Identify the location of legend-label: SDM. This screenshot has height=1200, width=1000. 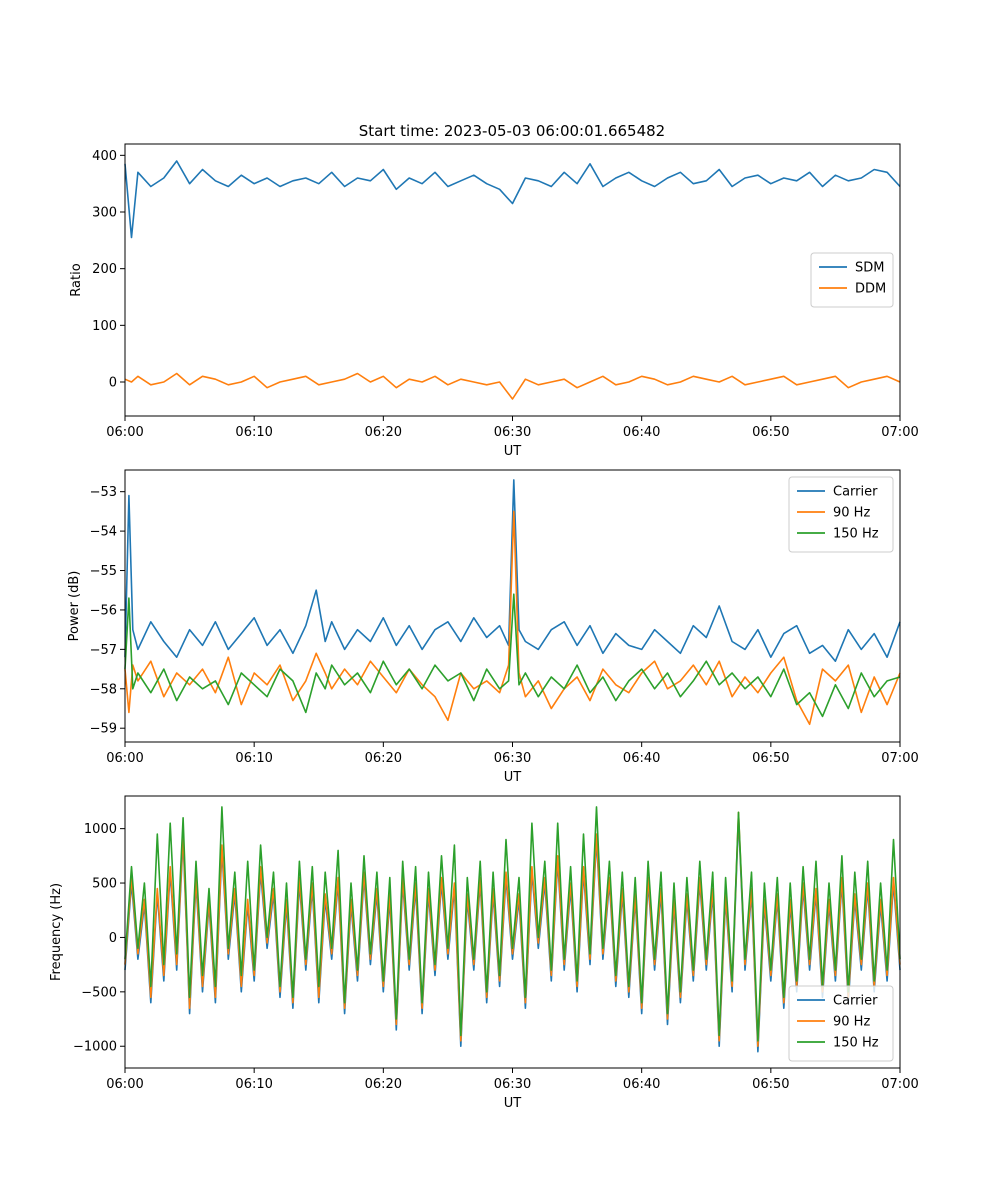
(869, 268).